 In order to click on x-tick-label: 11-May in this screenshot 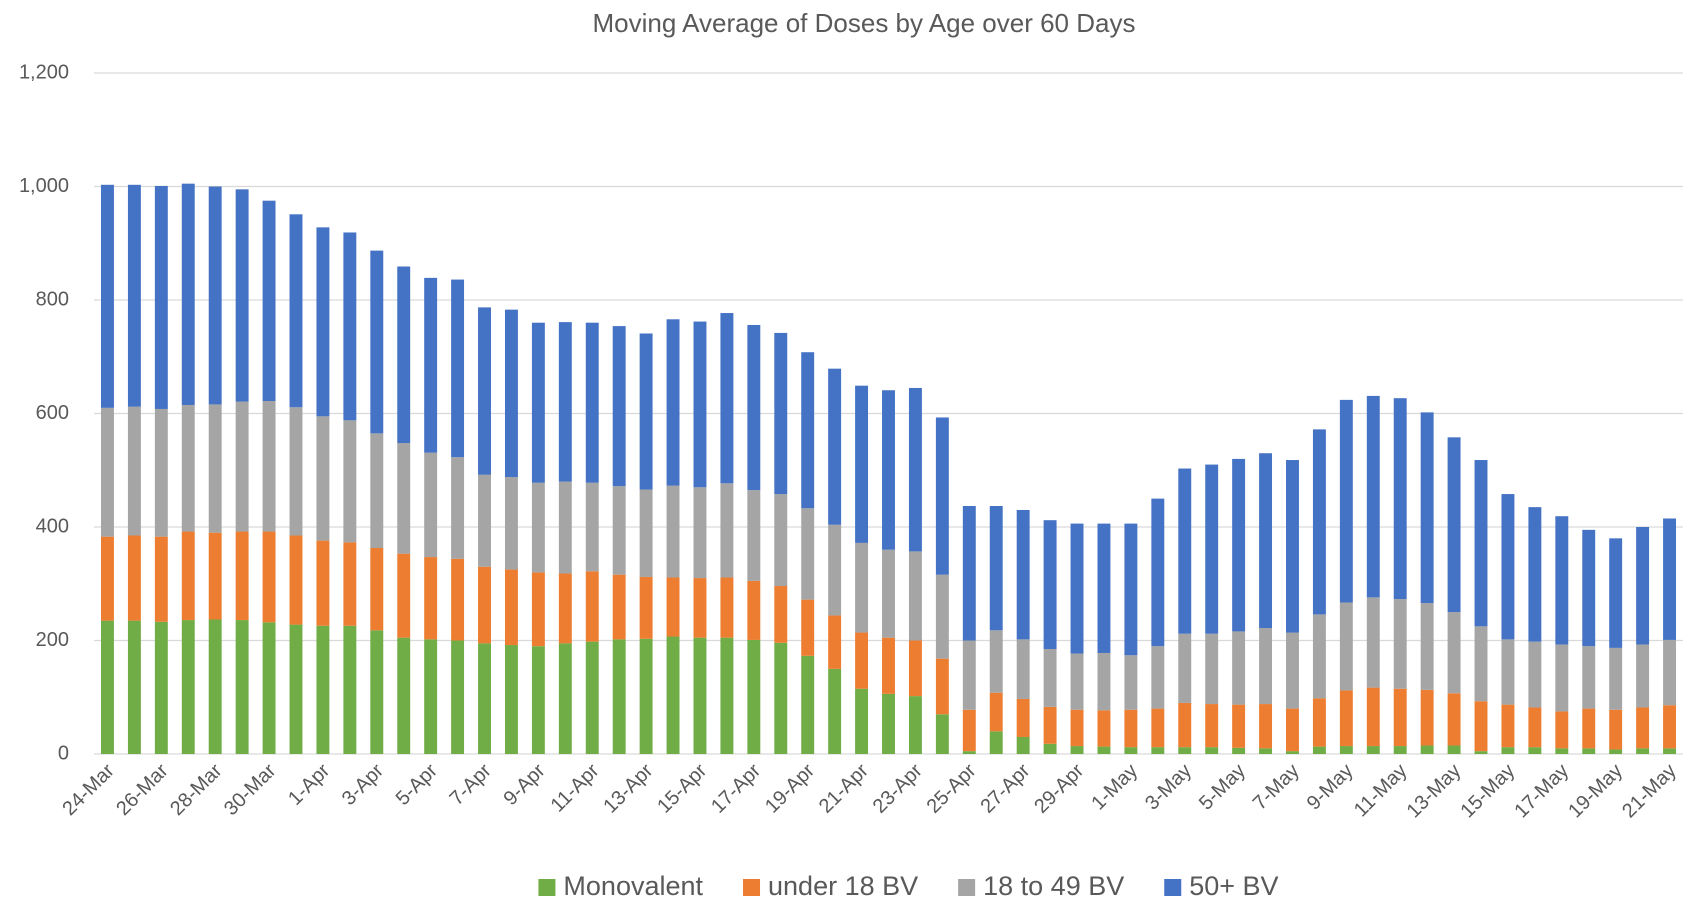, I will do `click(1381, 791)`.